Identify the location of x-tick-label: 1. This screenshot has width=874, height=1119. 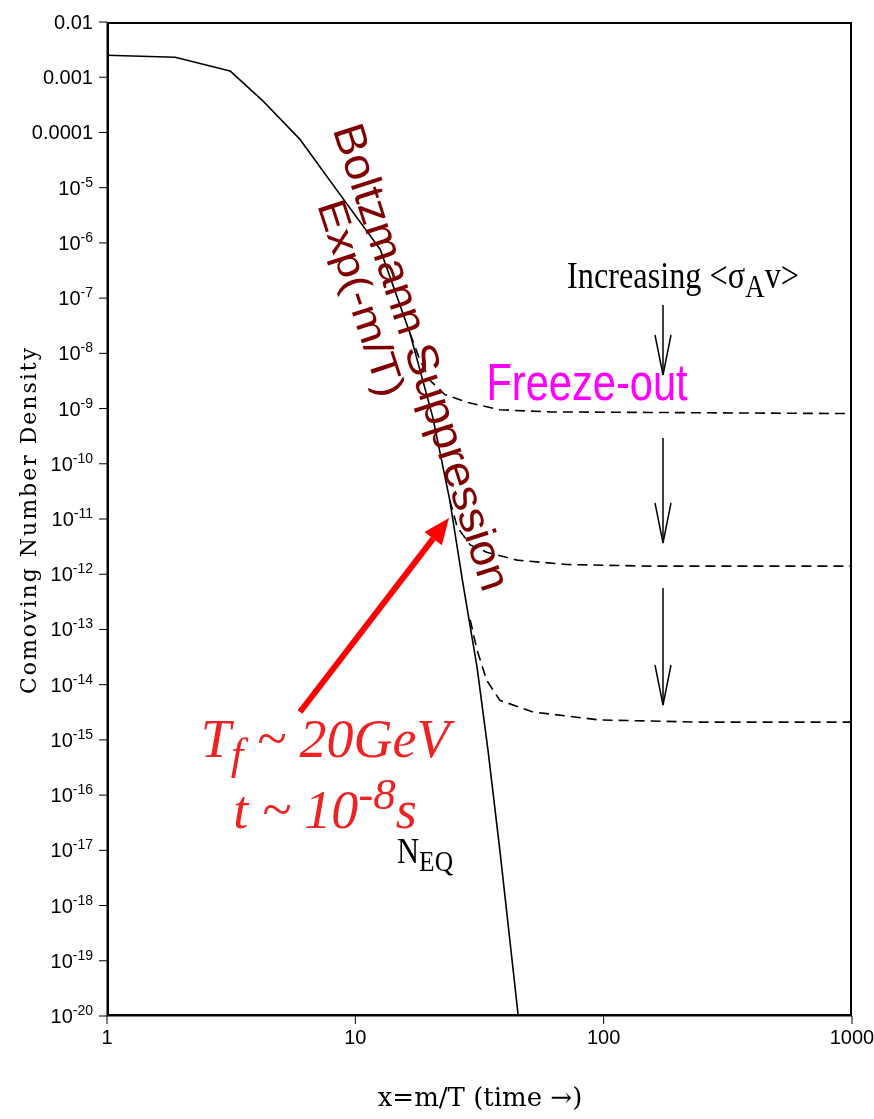
(107, 1037).